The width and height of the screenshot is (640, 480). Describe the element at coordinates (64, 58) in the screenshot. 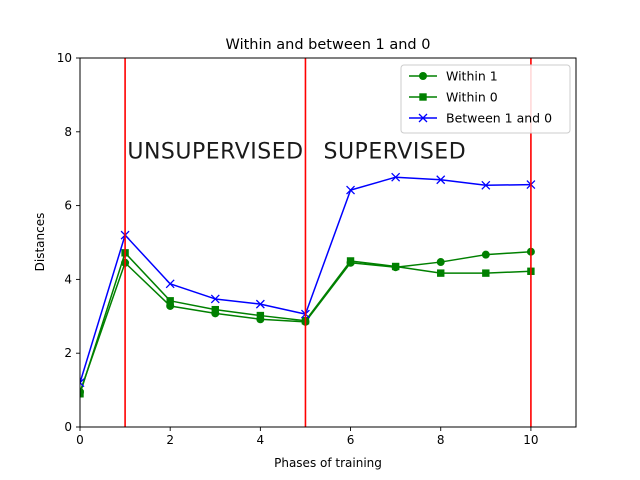

I see `y-tick-label: 10` at that location.